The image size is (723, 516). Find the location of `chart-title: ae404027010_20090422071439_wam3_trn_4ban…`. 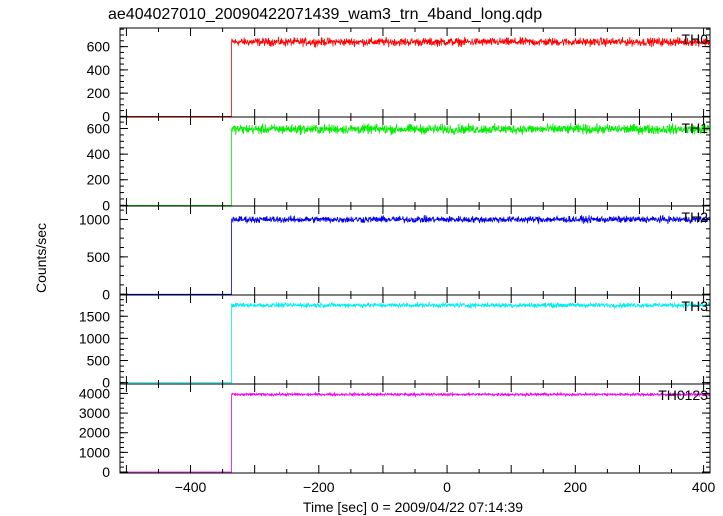

chart-title: ae404027010_20090422071439_wam3_trn_4ban… is located at coordinates (325, 14).